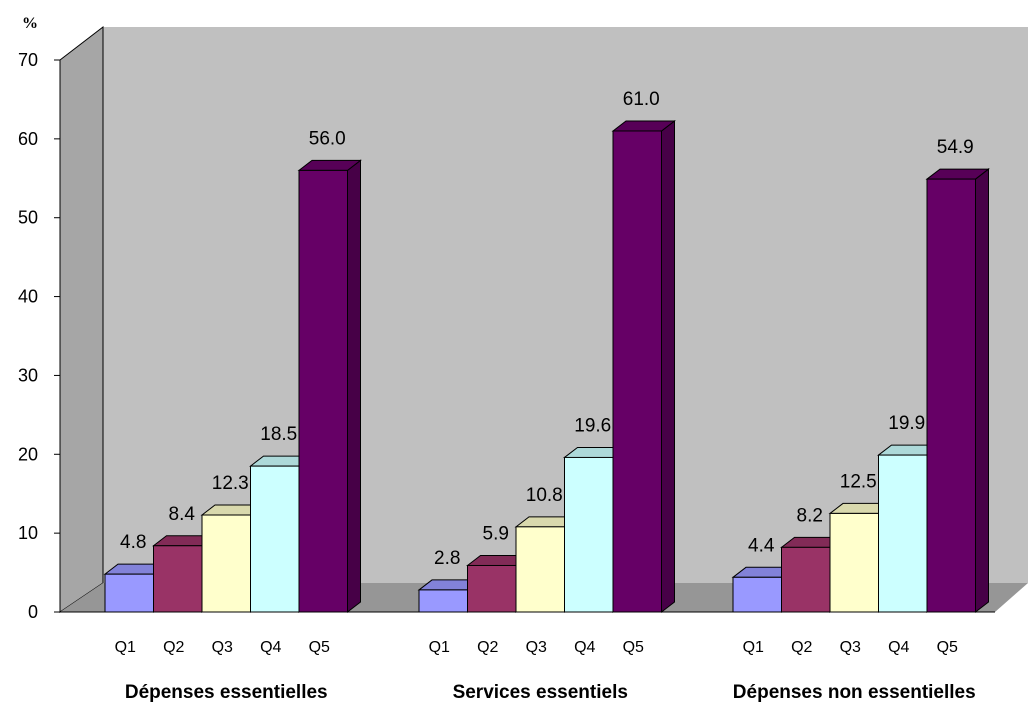 This screenshot has width=1028, height=706. I want to click on bar-value-label: 18.5, so click(278, 434).